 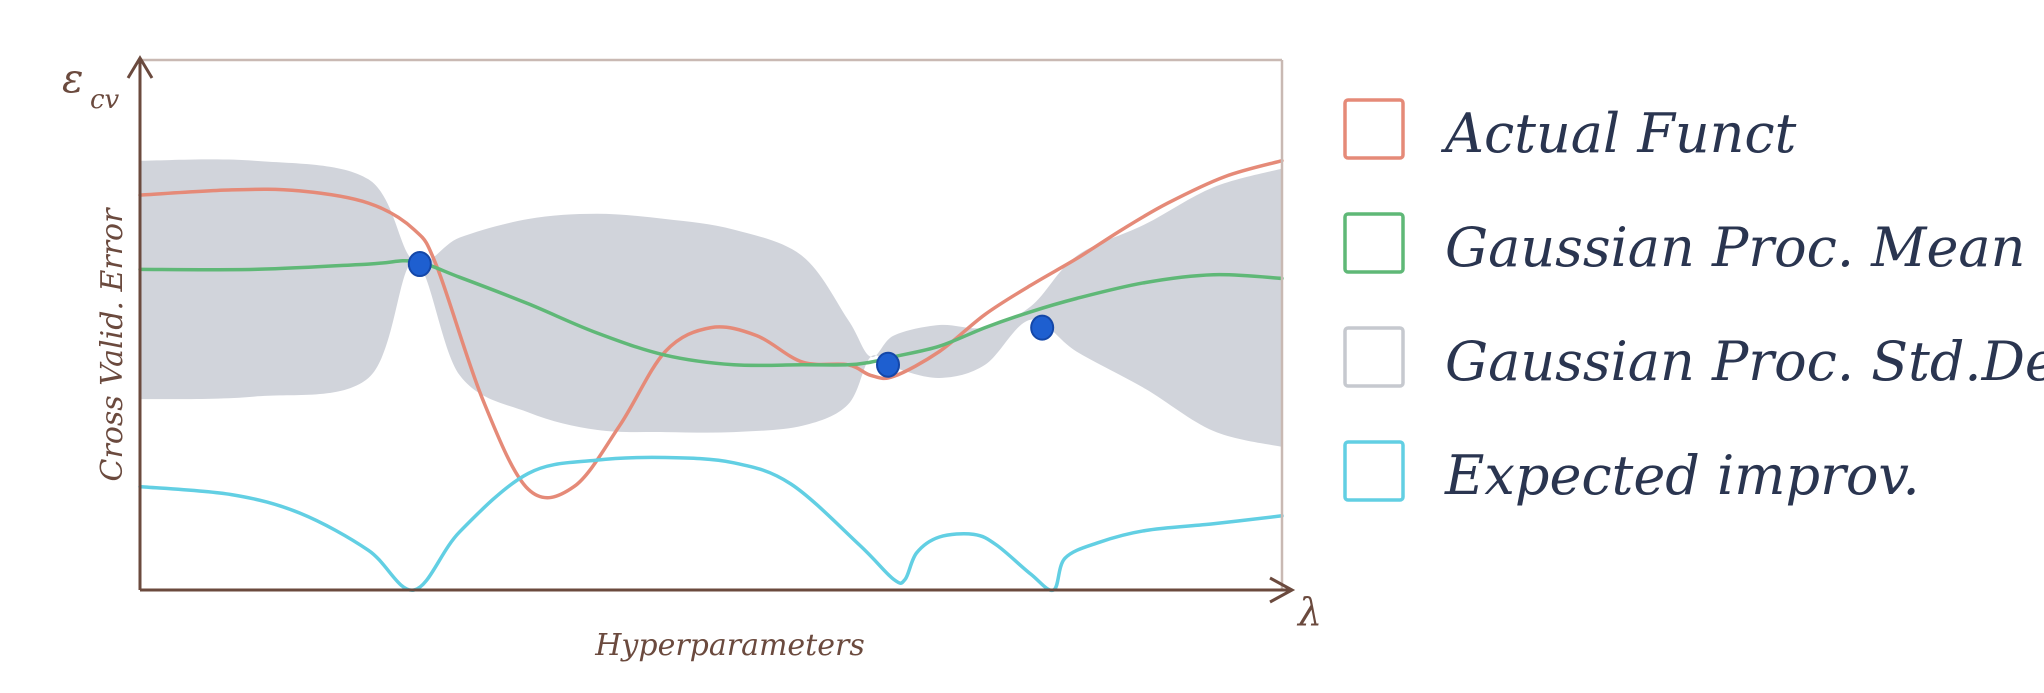 What do you see at coordinates (72, 79) in the screenshot?
I see `y-axis-symbol: ε` at bounding box center [72, 79].